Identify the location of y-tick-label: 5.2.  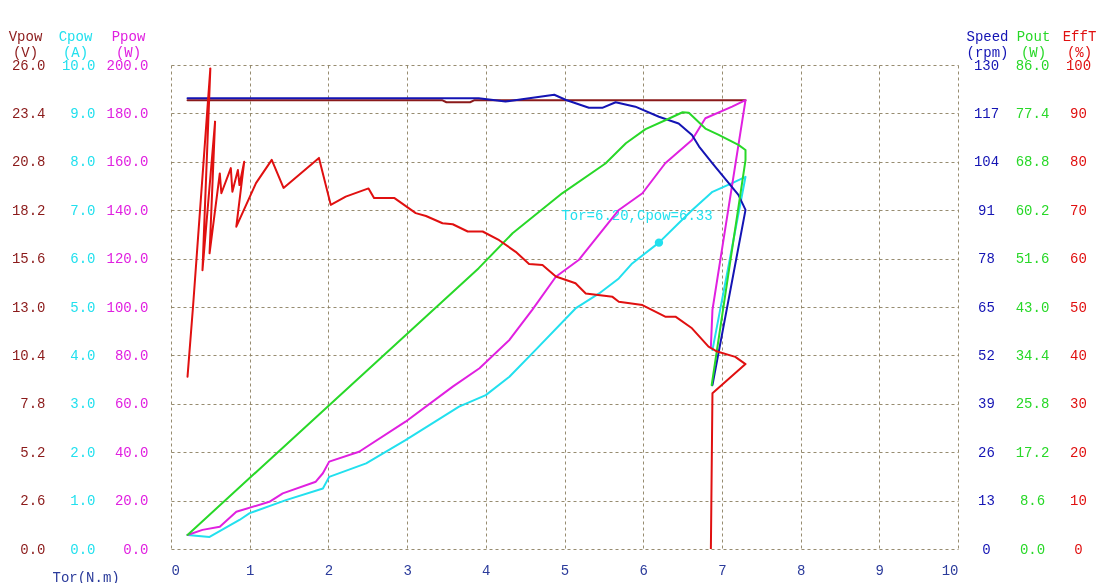
(33, 452).